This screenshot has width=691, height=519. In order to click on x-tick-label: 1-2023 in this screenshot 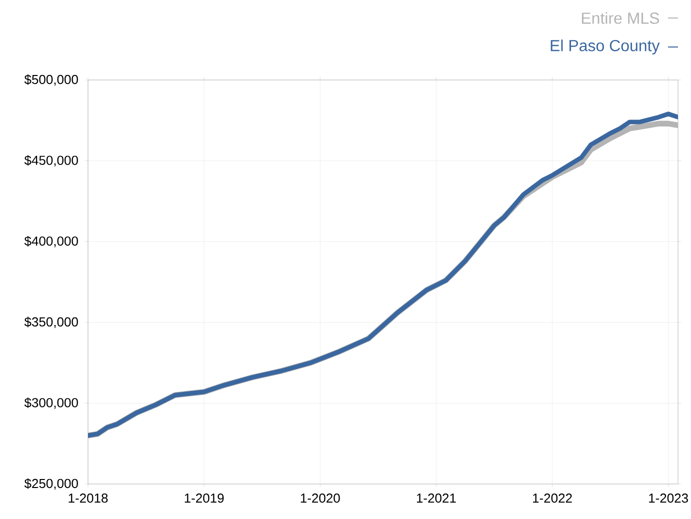, I will do `click(668, 498)`.